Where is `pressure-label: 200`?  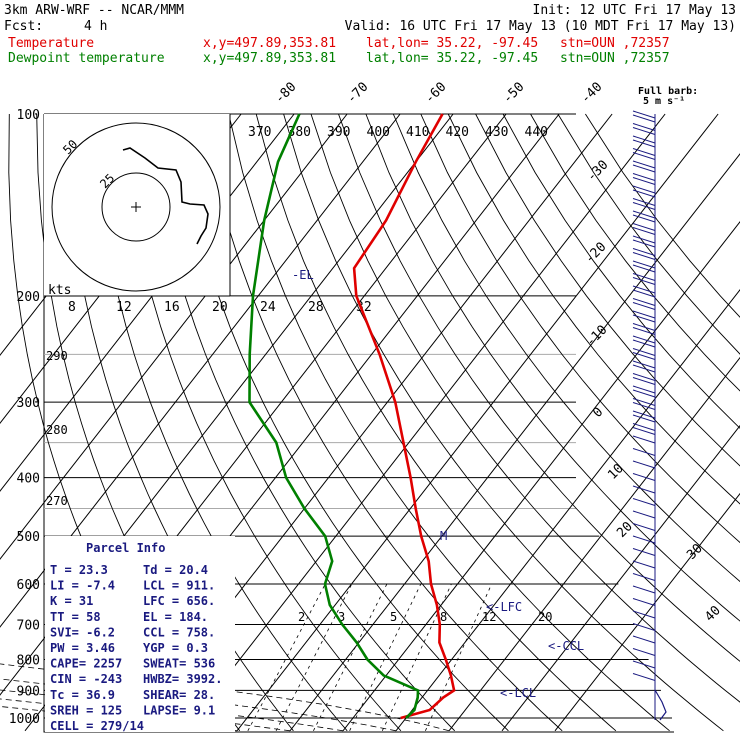 pressure-label: 200 is located at coordinates (28, 297).